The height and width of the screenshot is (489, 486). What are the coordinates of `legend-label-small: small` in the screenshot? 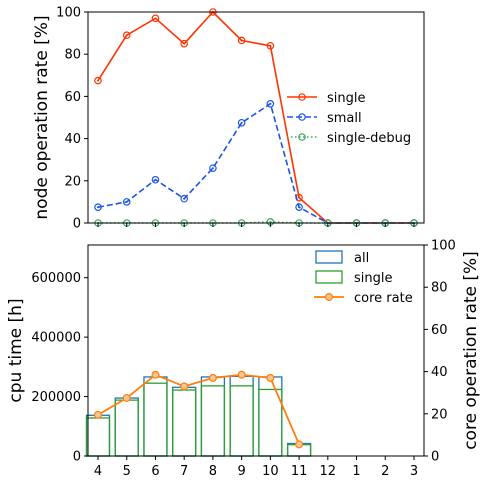 It's located at (344, 118).